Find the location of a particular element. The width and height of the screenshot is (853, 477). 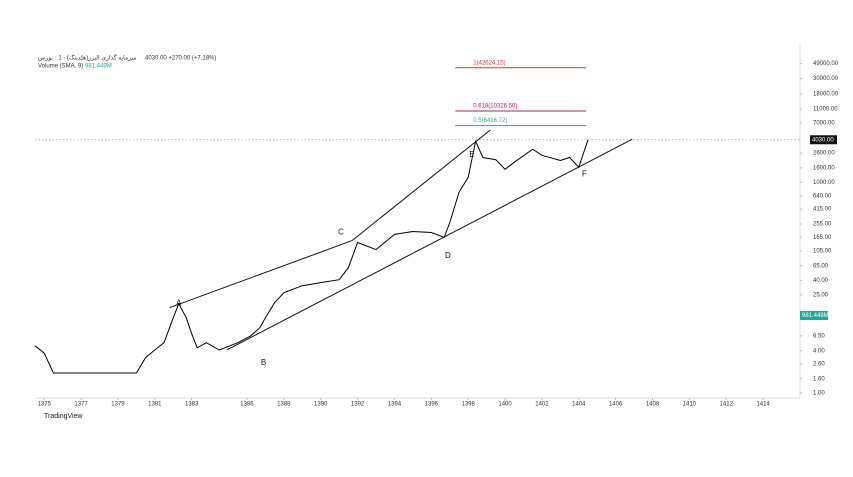

x-tick-label: 1414 is located at coordinates (763, 405).